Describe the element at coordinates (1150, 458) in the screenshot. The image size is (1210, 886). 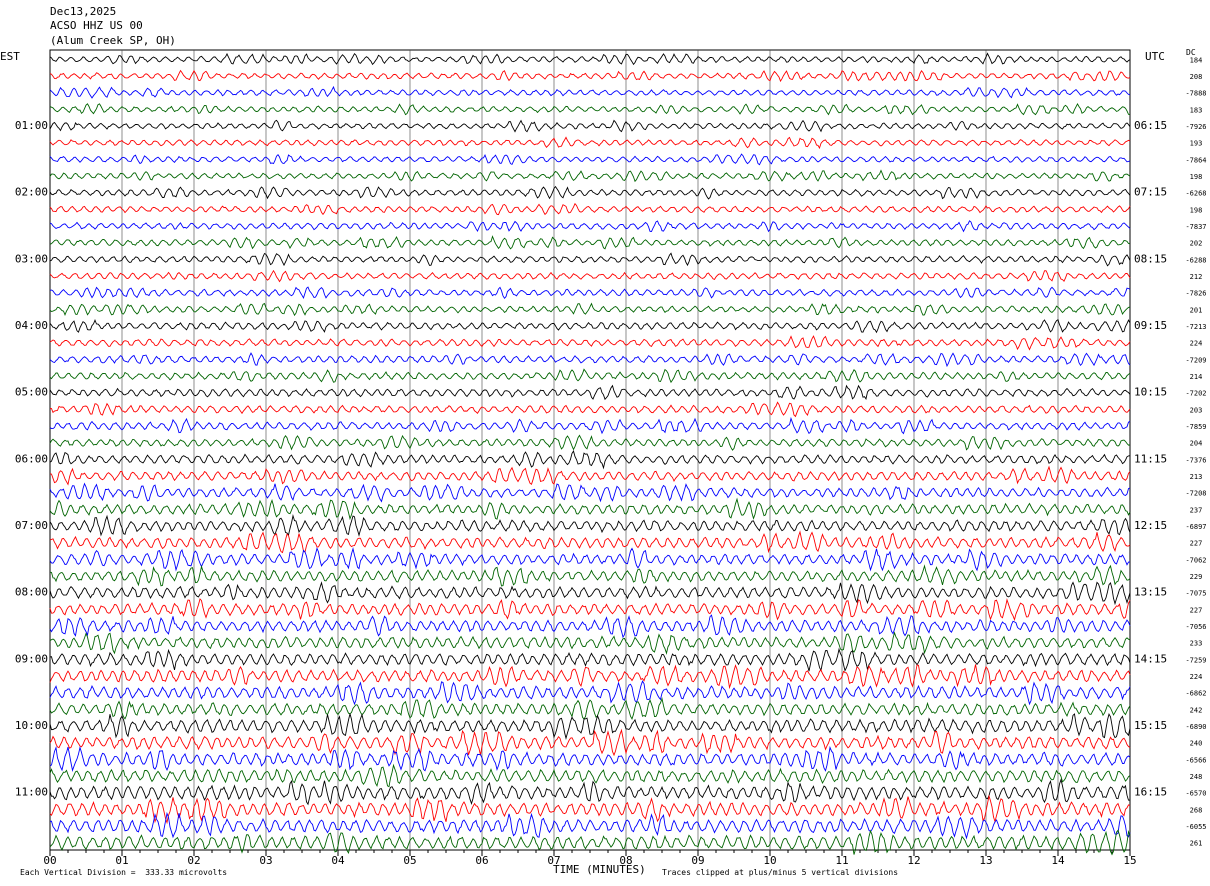
I see `utc-hour-label: 11:15` at that location.